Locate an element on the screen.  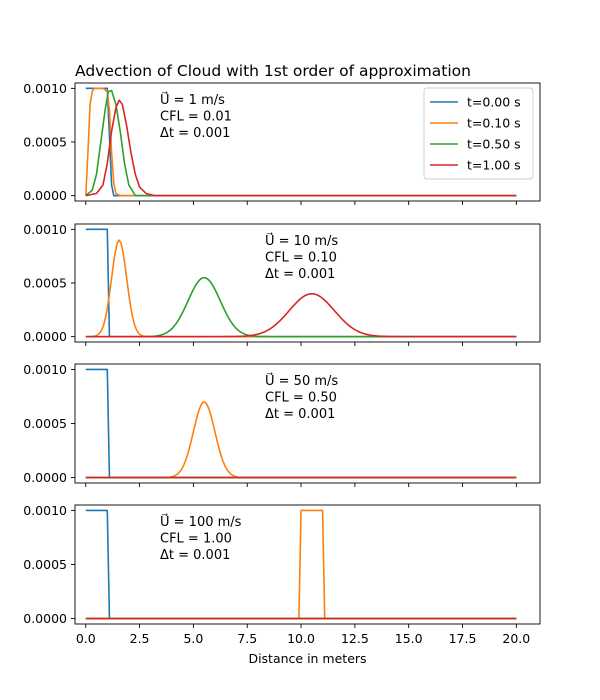
legend-label: t=0.10 s is located at coordinates (494, 123).